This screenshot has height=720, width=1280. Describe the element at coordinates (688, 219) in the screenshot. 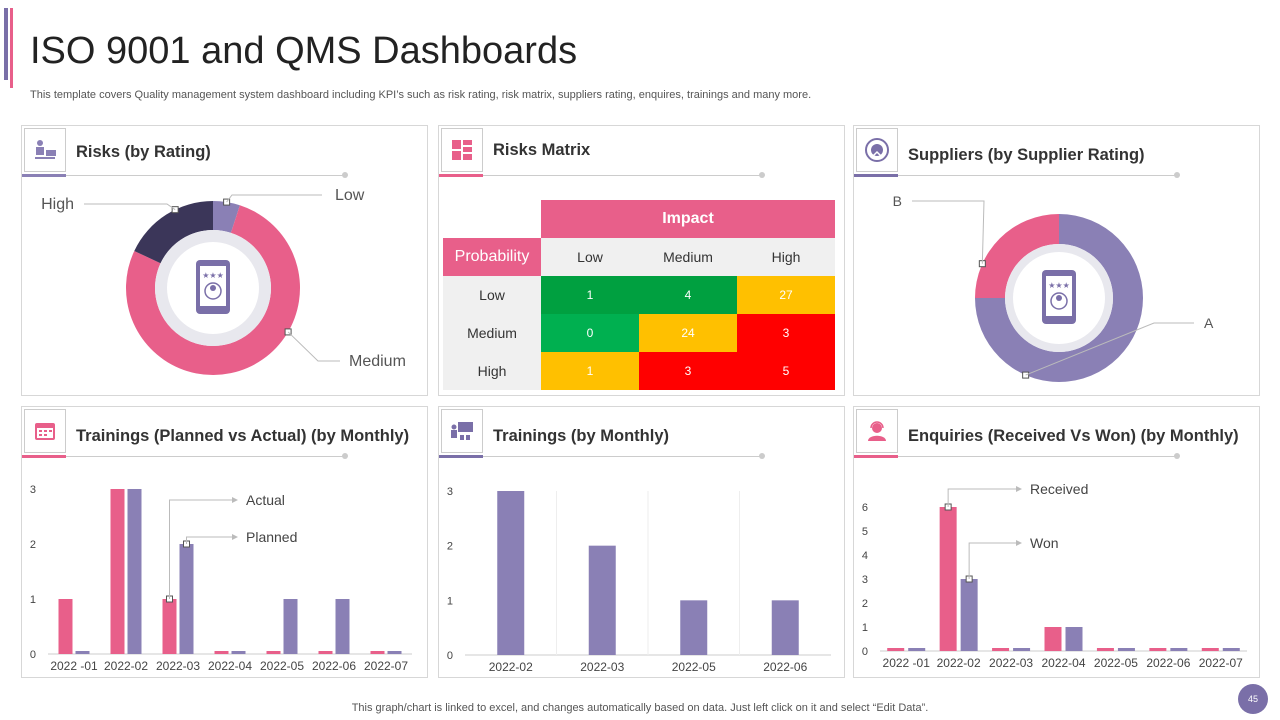

I see `impact-header: Impact` at that location.